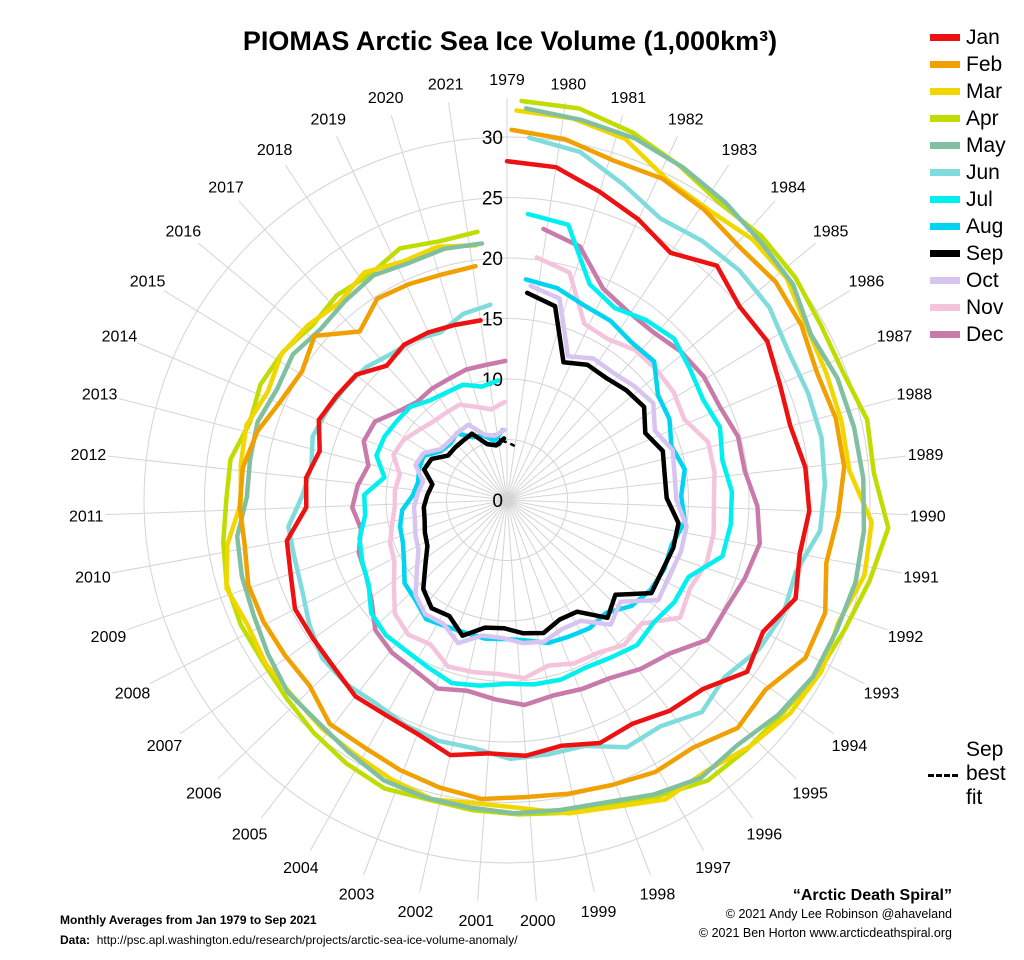 Image resolution: width=1024 pixels, height=960 pixels. Describe the element at coordinates (686, 120) in the screenshot. I see `year-label: 1982` at that location.